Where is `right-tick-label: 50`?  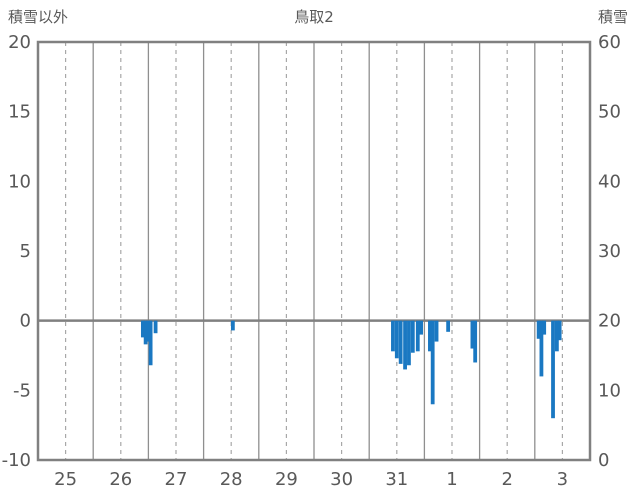
right-tick-label: 50 is located at coordinates (609, 112).